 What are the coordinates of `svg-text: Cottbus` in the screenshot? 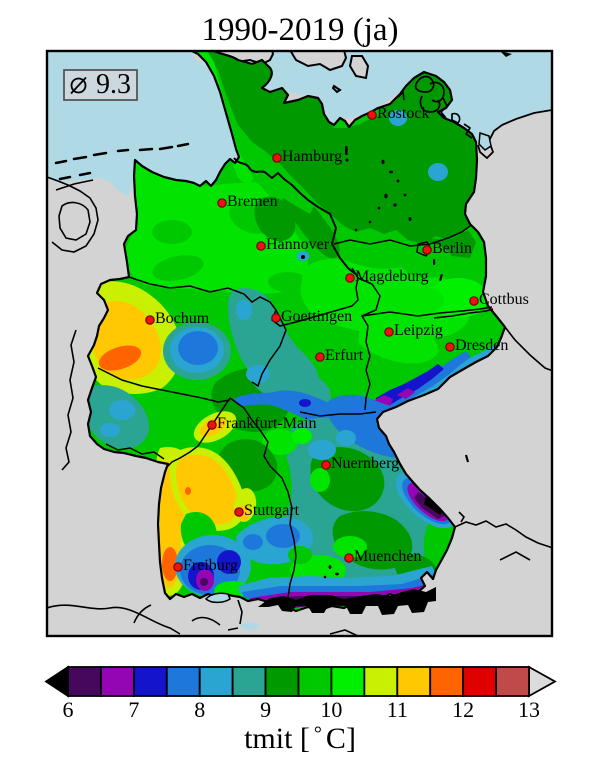 It's located at (504, 299).